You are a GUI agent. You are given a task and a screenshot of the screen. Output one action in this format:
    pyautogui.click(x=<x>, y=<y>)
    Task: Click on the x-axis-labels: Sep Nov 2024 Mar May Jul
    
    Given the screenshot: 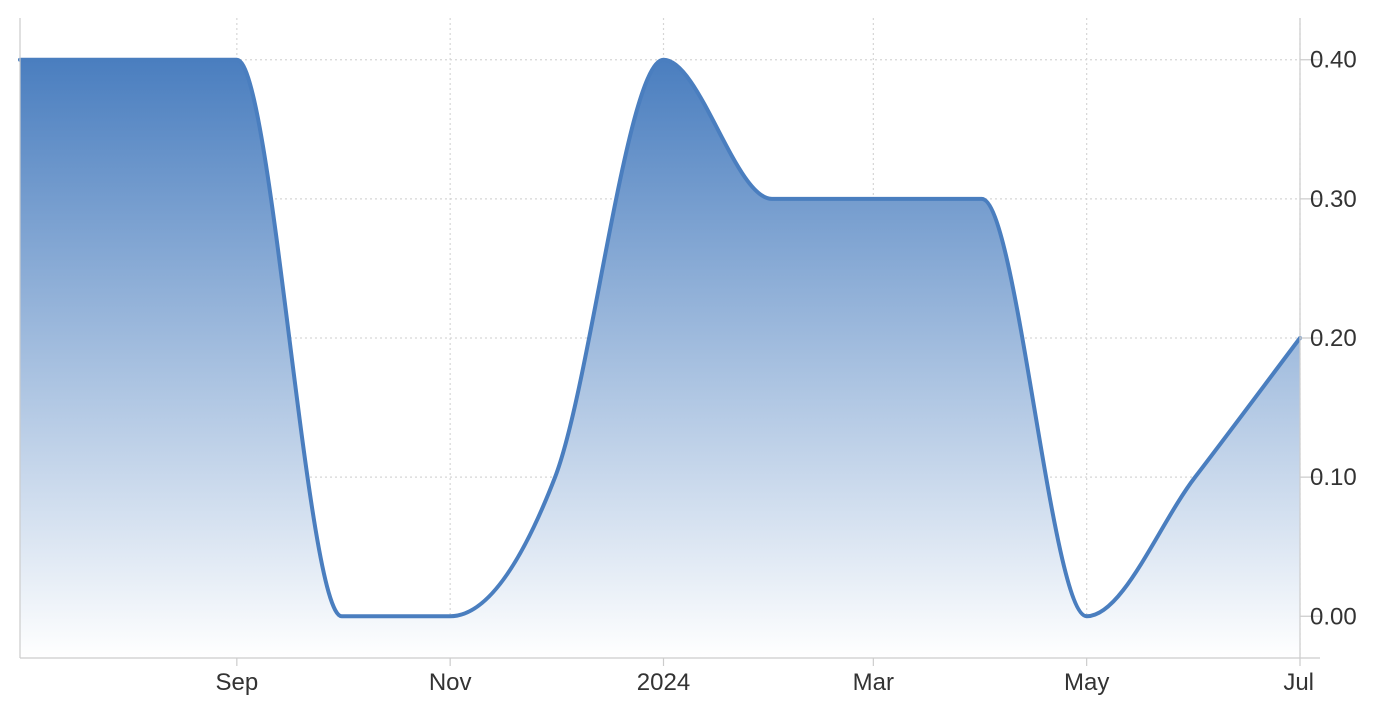 What is the action you would take?
    pyautogui.click(x=764, y=682)
    